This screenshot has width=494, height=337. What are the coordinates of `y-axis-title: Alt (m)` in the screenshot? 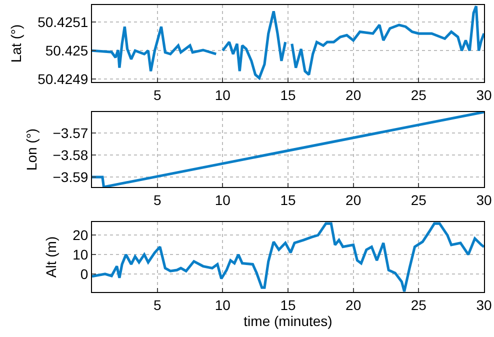 It's located at (51, 257).